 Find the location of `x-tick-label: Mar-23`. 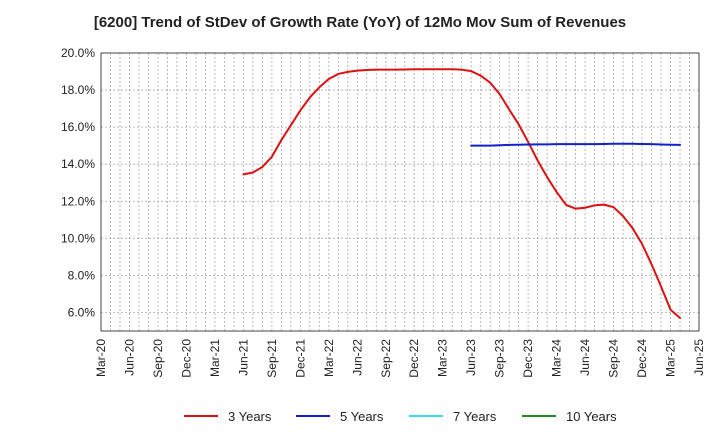

x-tick-label: Mar-23 is located at coordinates (443, 358).